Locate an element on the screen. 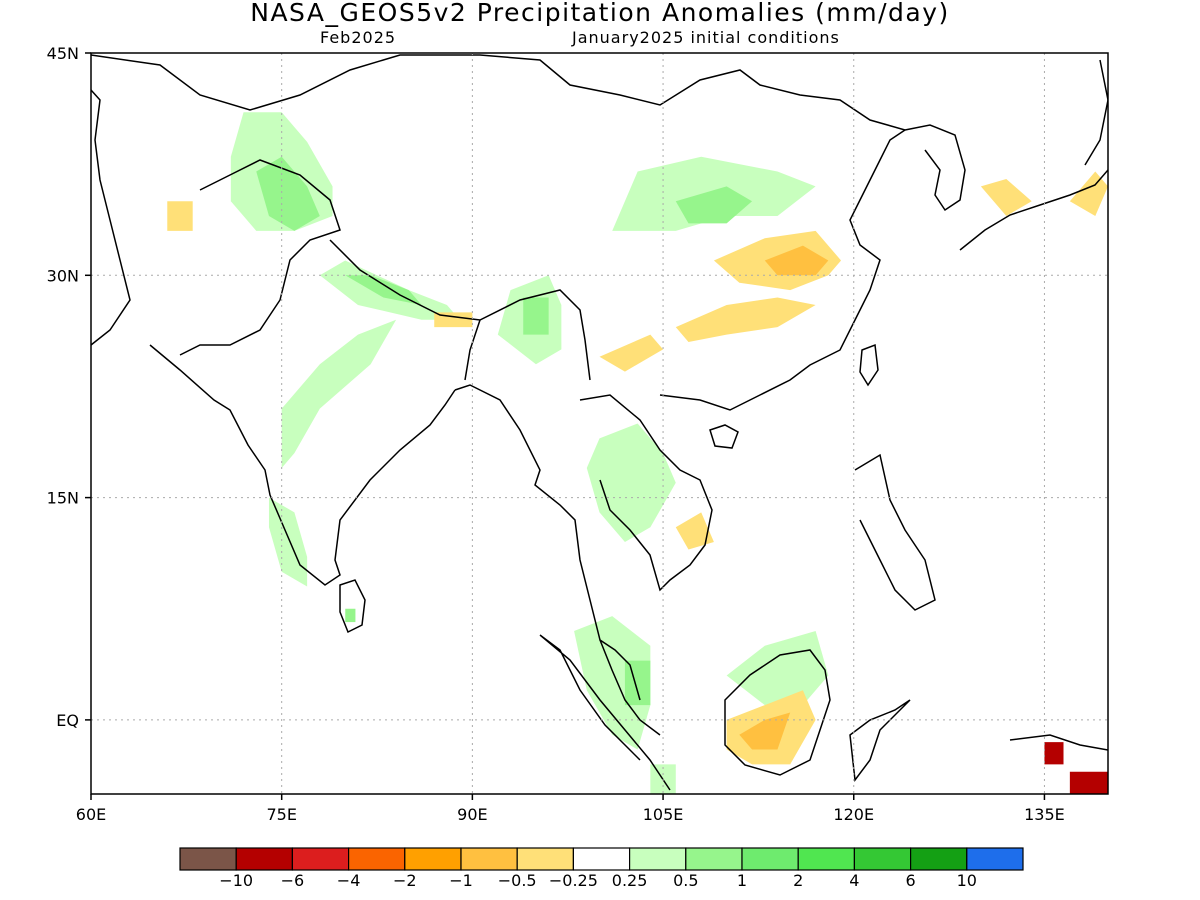 The image size is (1200, 900). colorbar is located at coordinates (601, 859).